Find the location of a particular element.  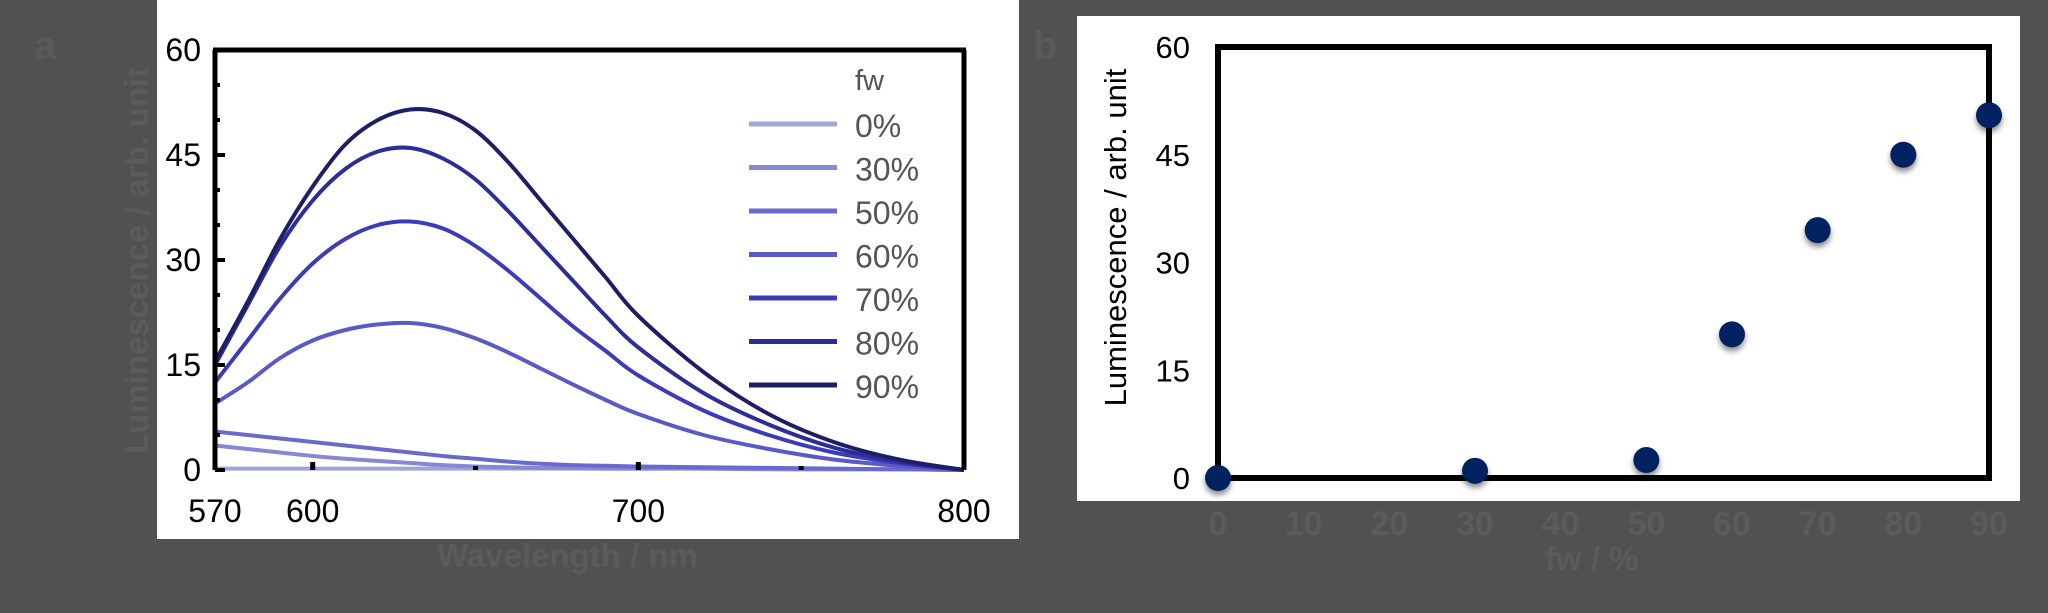

panel-a-xlabel: Wavelength / nm is located at coordinates (567, 555).